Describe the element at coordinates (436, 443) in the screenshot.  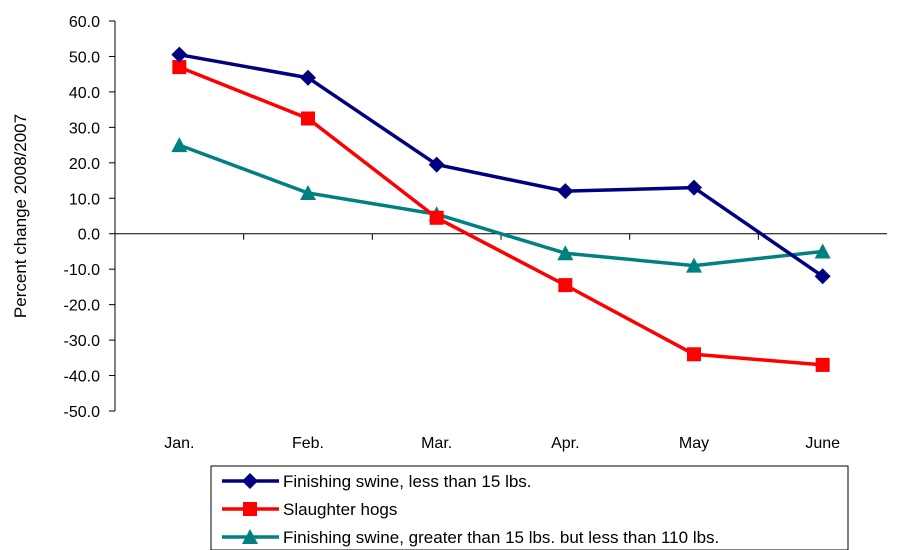
I see `x-tick-label: Mar.` at that location.